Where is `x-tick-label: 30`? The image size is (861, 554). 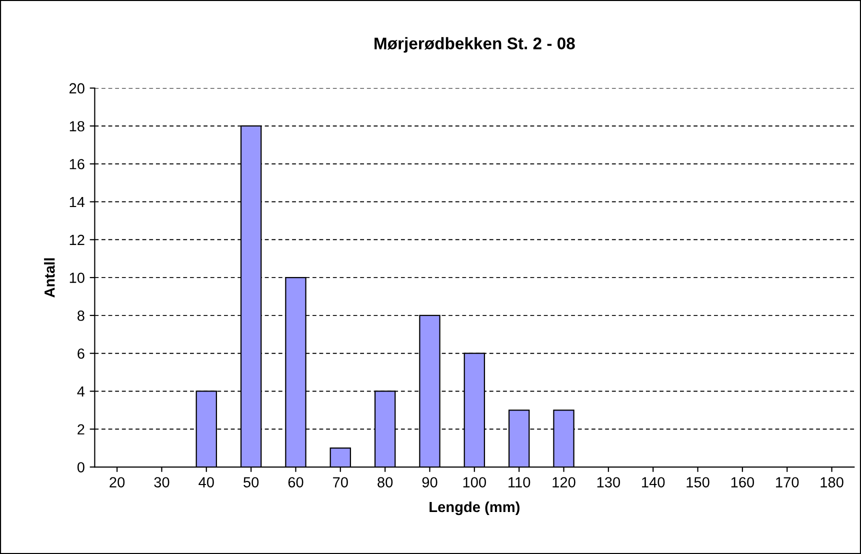
x-tick-label: 30 is located at coordinates (162, 482).